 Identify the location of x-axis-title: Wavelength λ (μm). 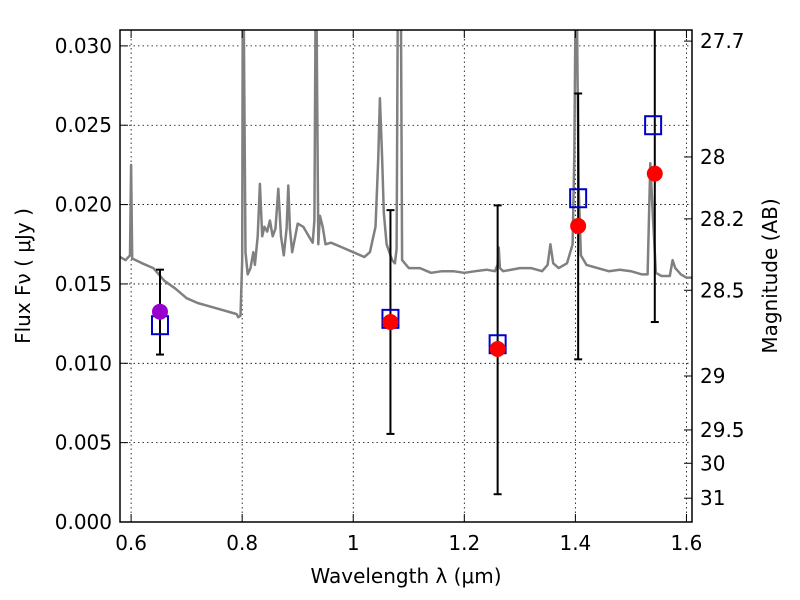
(405, 576).